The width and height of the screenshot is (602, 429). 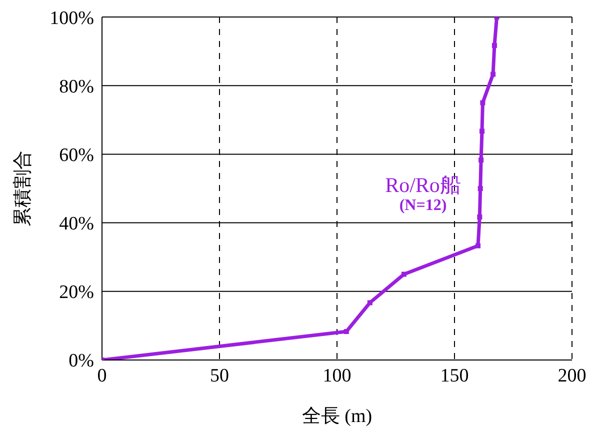 I want to click on y-tick-label: 20%, so click(x=76, y=293).